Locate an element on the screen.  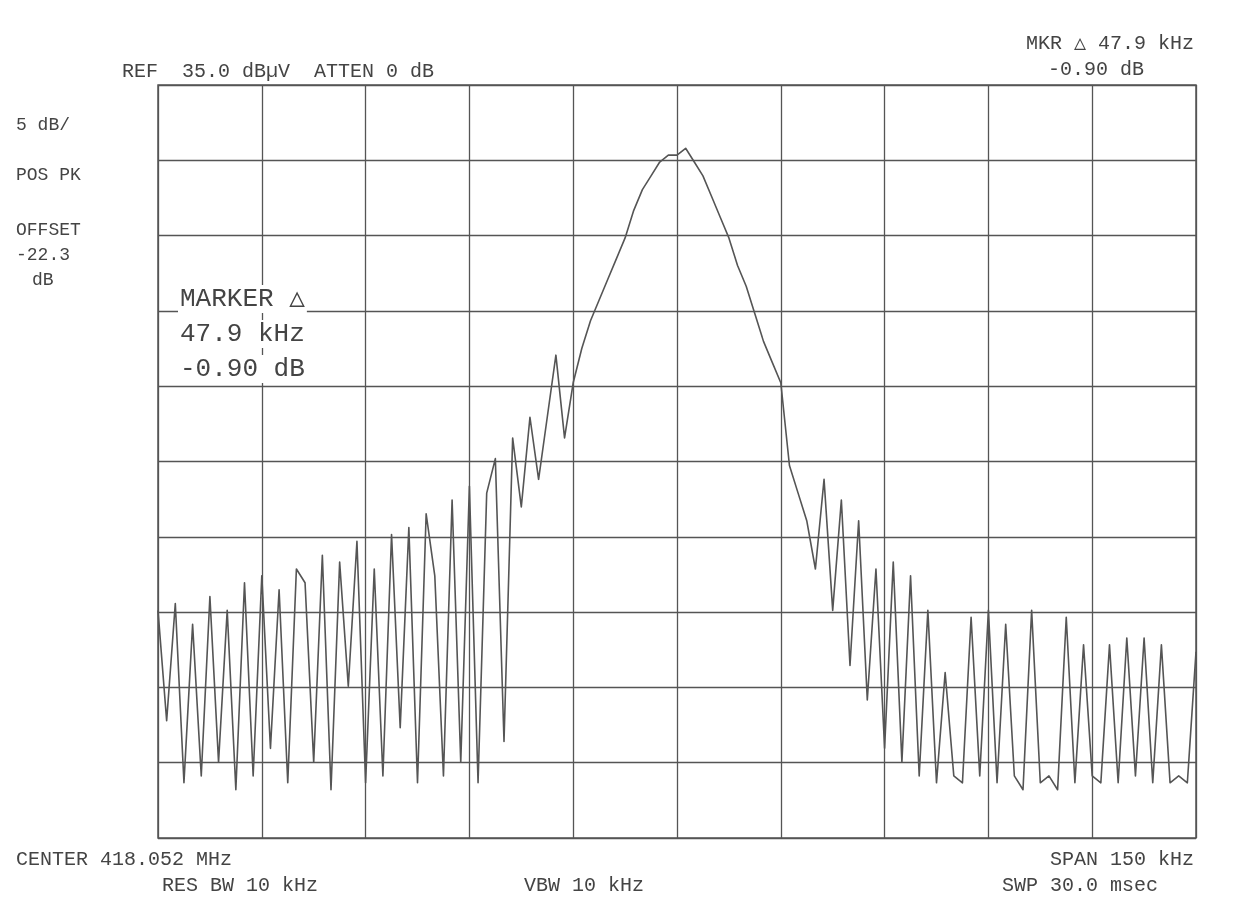
text: RES BW 10 kHz is located at coordinates (240, 885).